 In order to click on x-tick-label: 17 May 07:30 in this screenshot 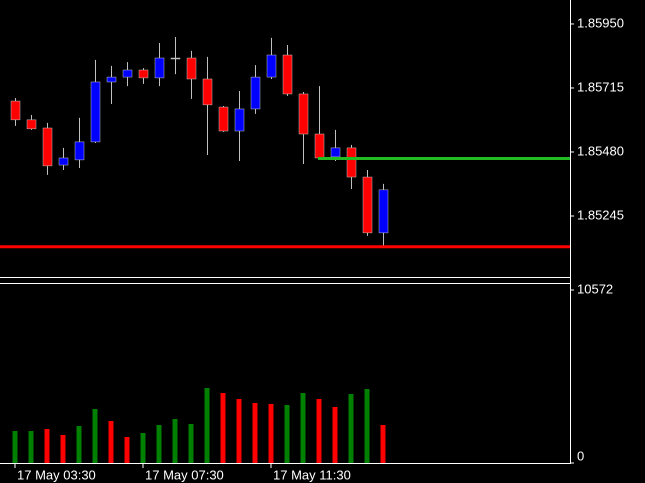, I will do `click(184, 474)`.